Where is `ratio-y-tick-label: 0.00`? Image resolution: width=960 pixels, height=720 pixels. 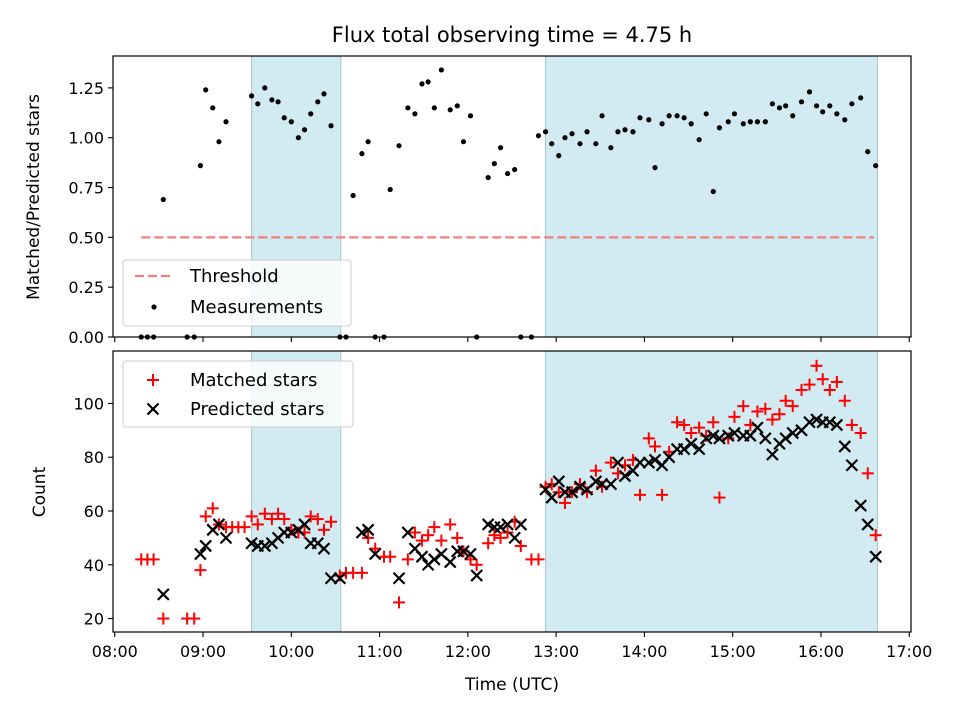
ratio-y-tick-label: 0.00 is located at coordinates (86, 337).